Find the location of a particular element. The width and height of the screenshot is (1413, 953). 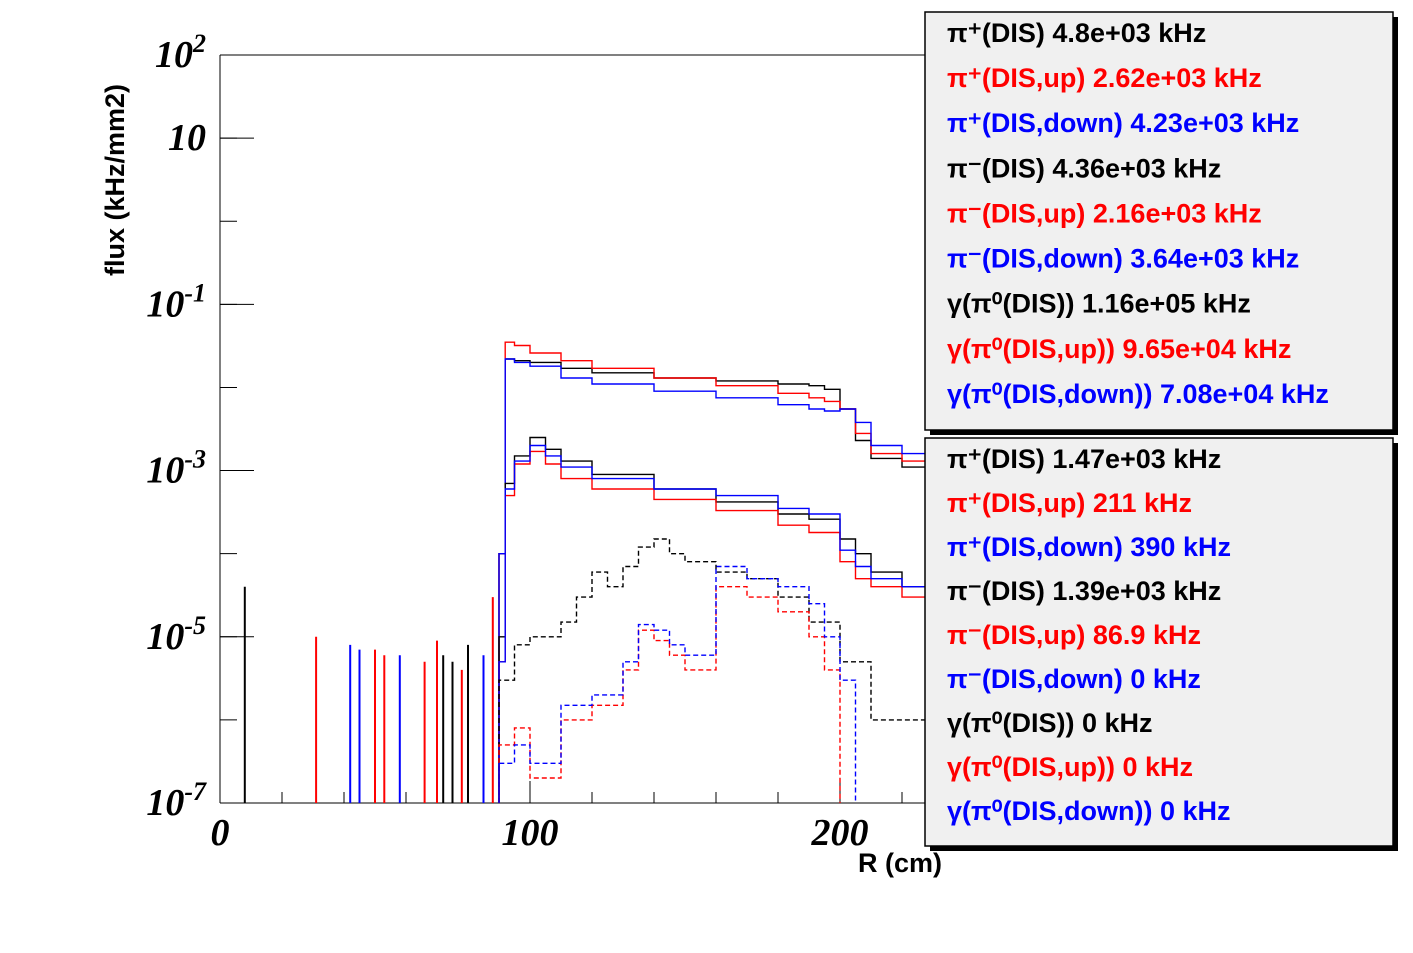

x-axis-label: R (cm) is located at coordinates (900, 863).